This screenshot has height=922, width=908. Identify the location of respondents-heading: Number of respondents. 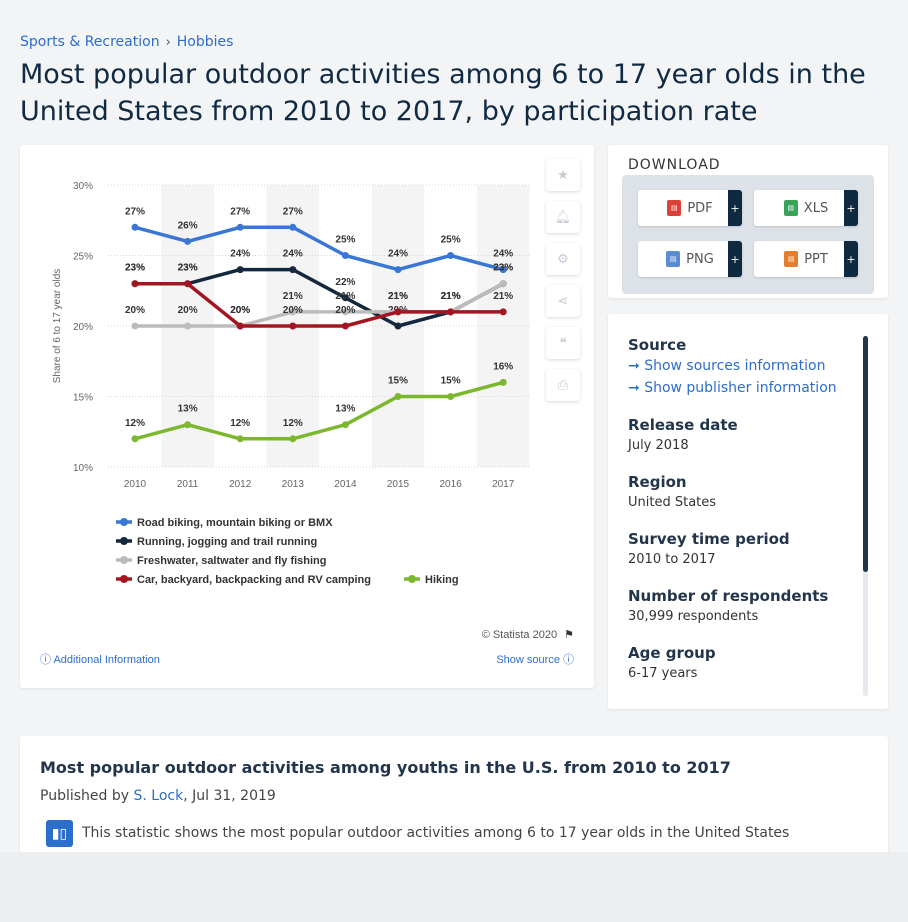
(728, 596).